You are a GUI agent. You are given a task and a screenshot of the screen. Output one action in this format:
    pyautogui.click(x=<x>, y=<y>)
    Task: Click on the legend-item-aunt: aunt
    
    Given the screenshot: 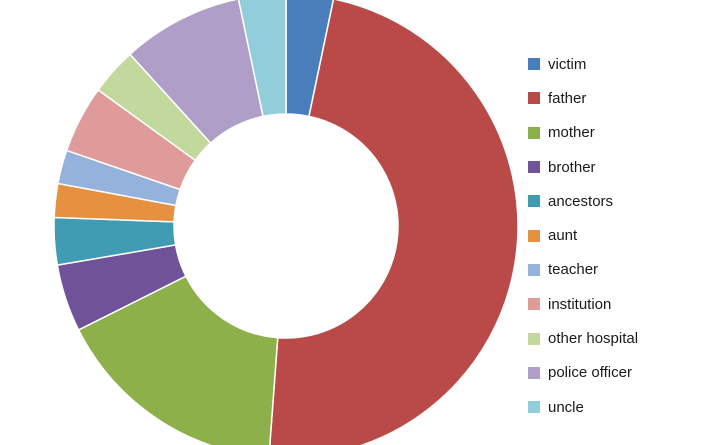 What is the action you would take?
    pyautogui.click(x=583, y=235)
    